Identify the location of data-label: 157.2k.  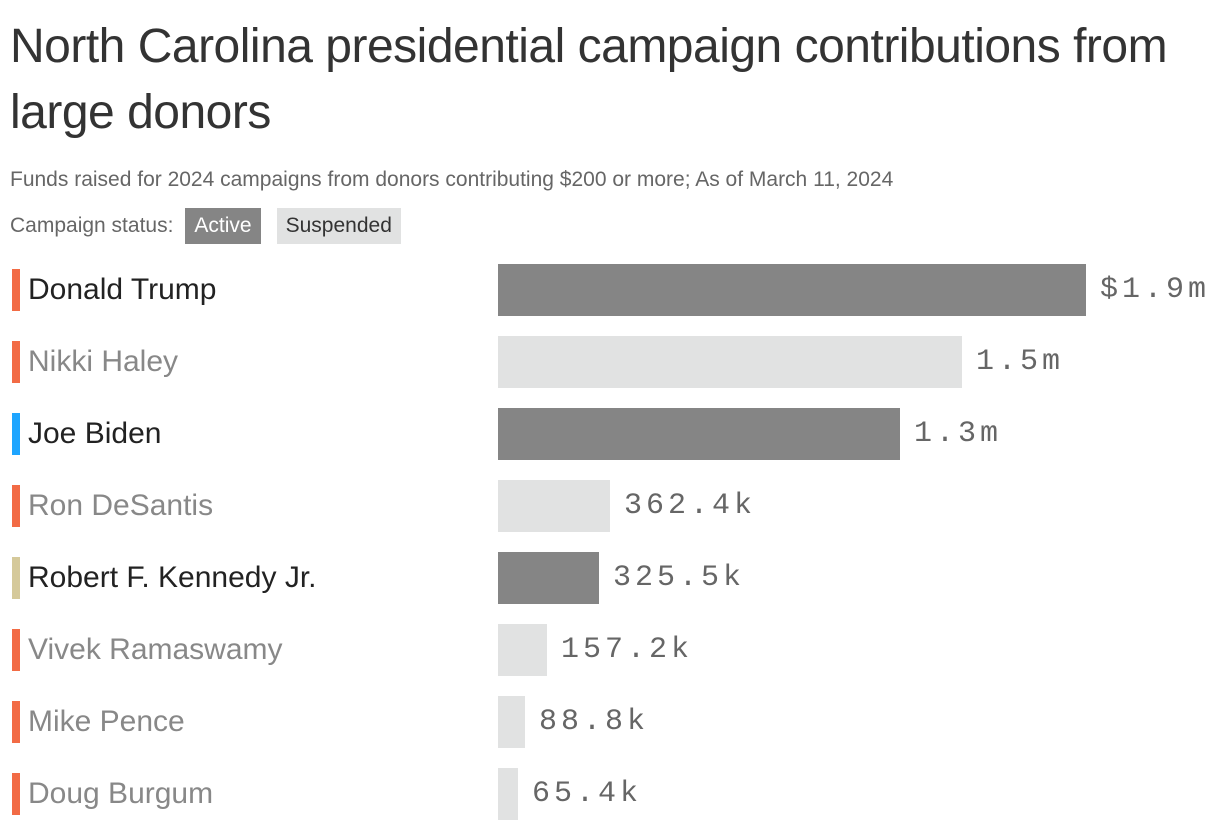
(627, 650).